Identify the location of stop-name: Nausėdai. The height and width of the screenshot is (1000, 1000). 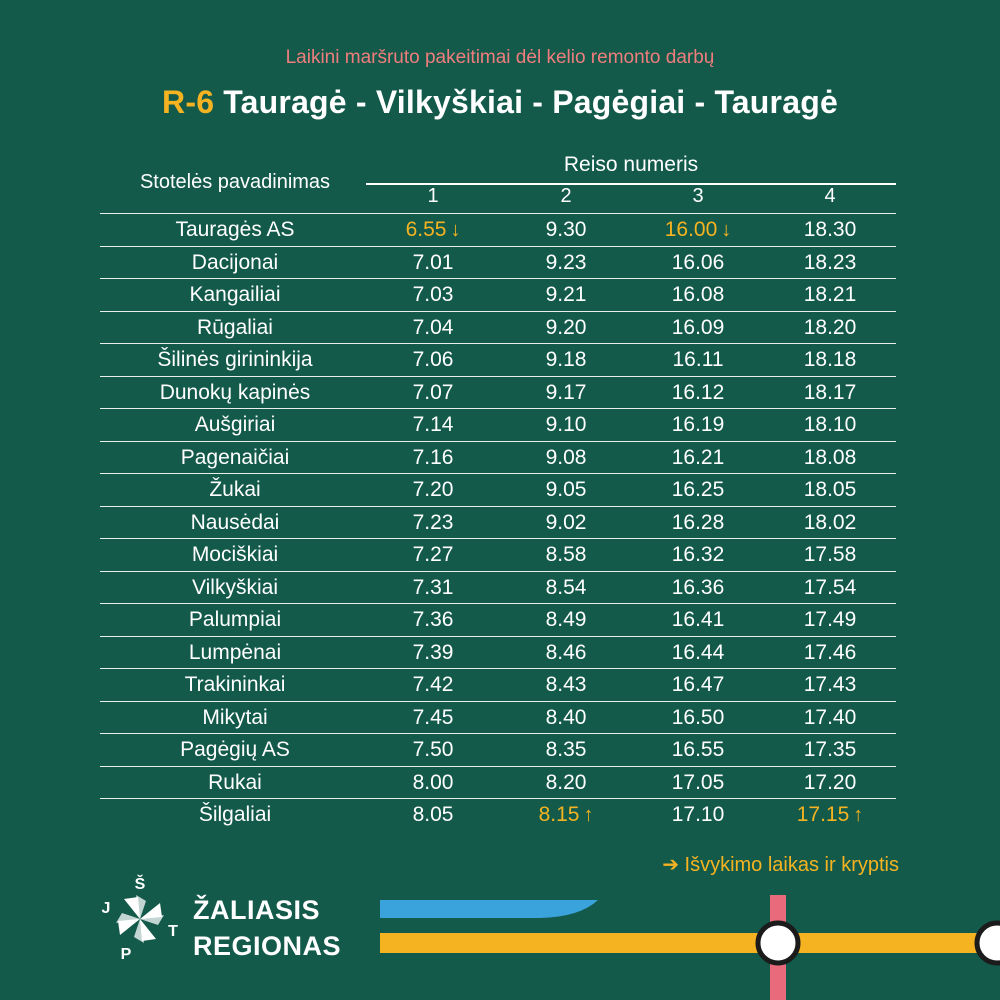
(235, 522).